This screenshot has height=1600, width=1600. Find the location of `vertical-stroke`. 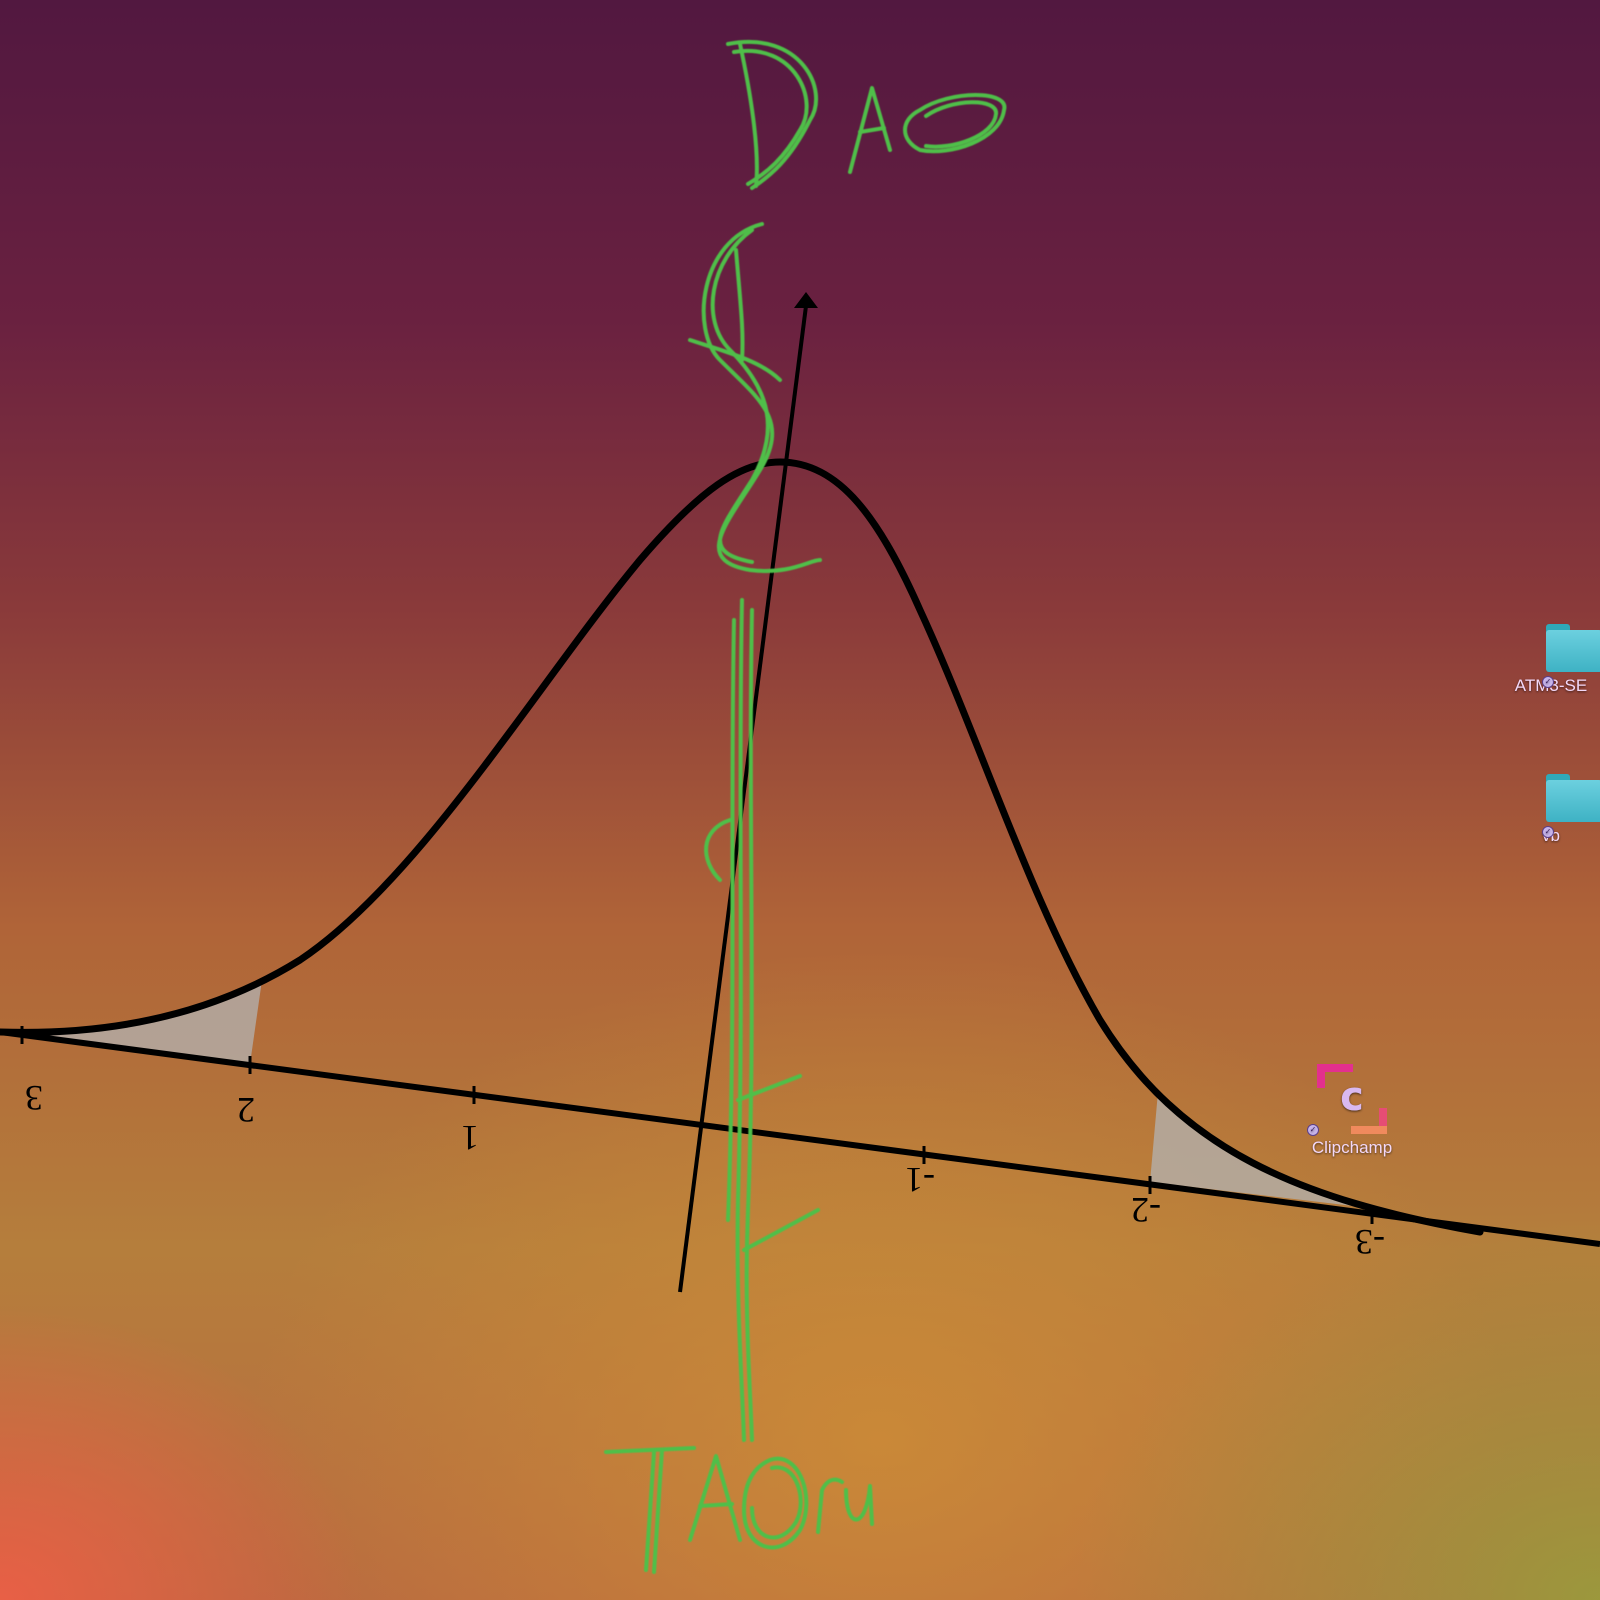

vertical-stroke is located at coordinates (740, 1020).